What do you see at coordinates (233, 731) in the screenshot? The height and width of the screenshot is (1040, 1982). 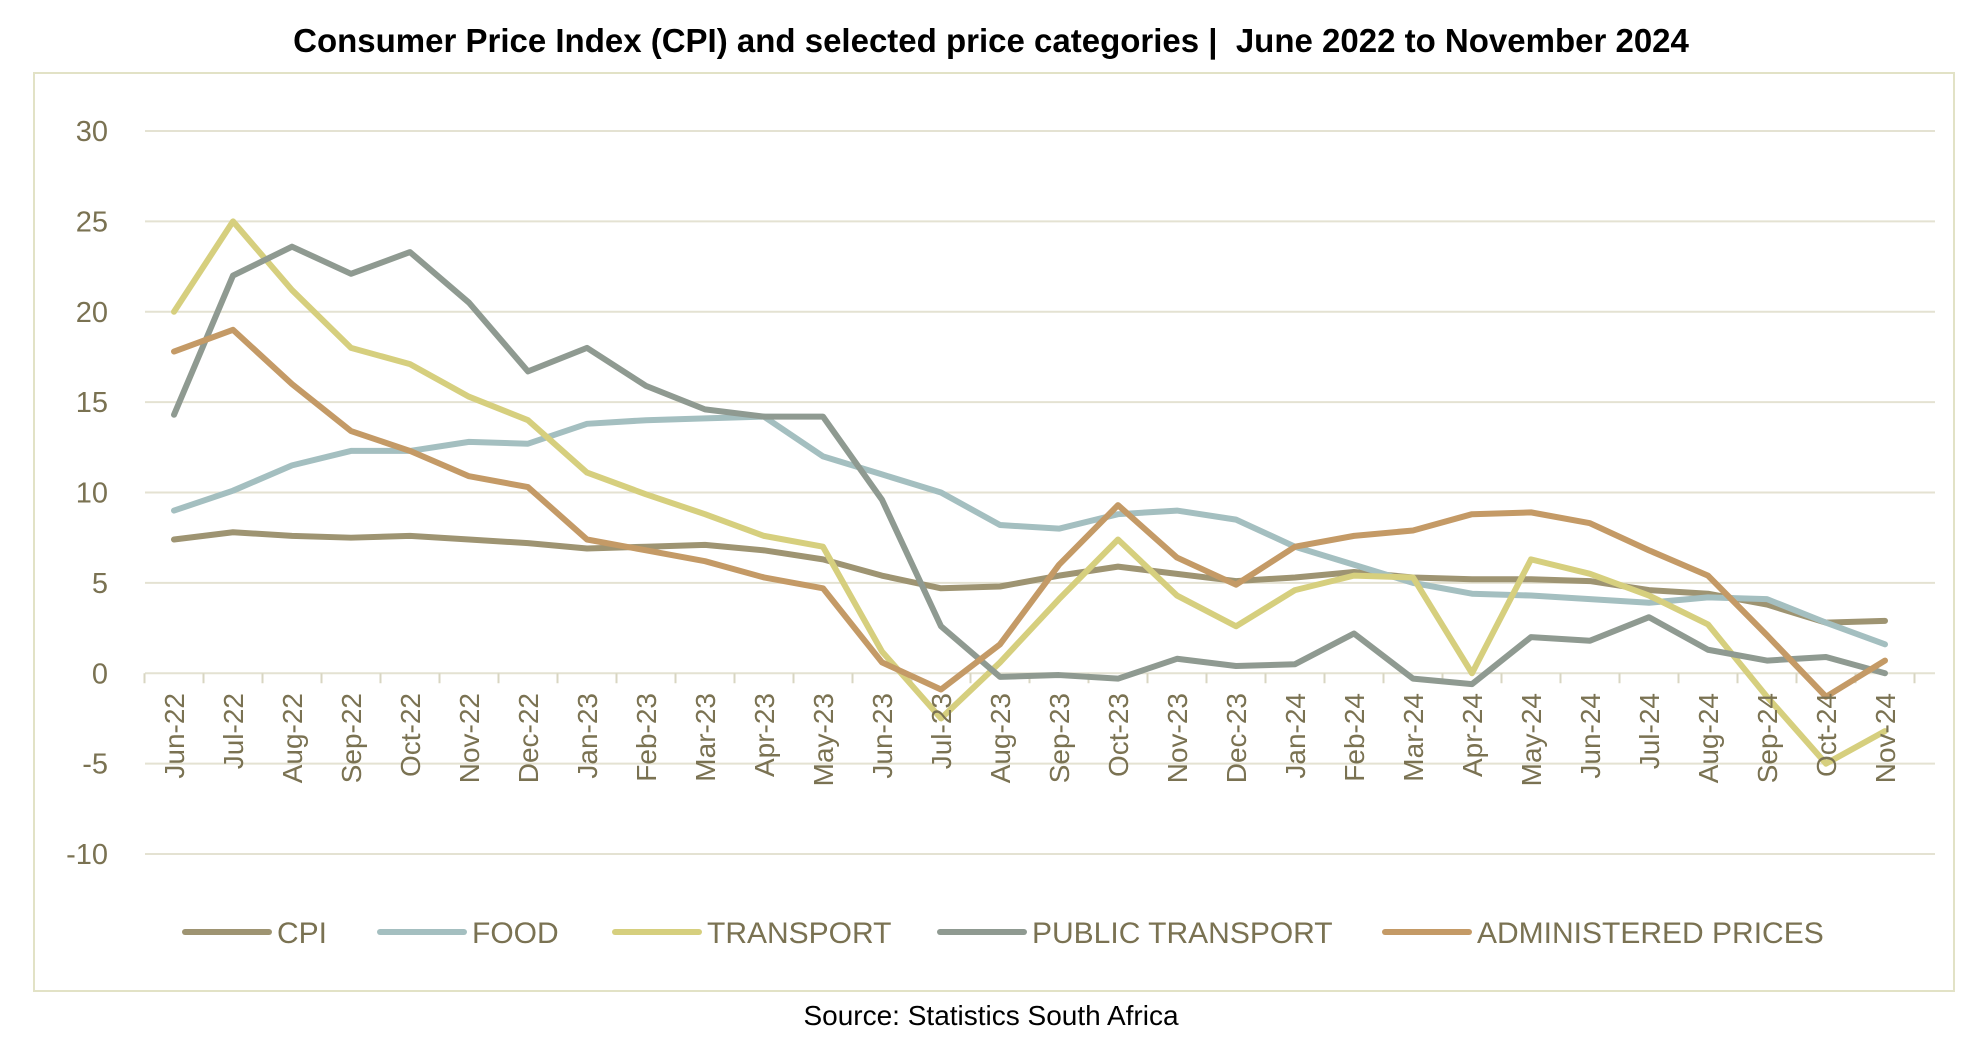 I see `x-tick-label: Jul-22` at bounding box center [233, 731].